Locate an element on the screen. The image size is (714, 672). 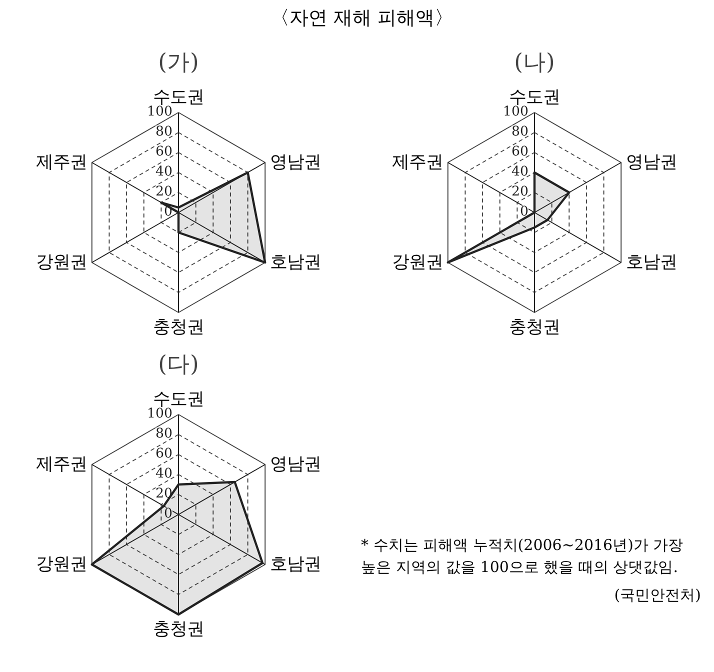
chart-subtitle: (가) is located at coordinates (178, 63).